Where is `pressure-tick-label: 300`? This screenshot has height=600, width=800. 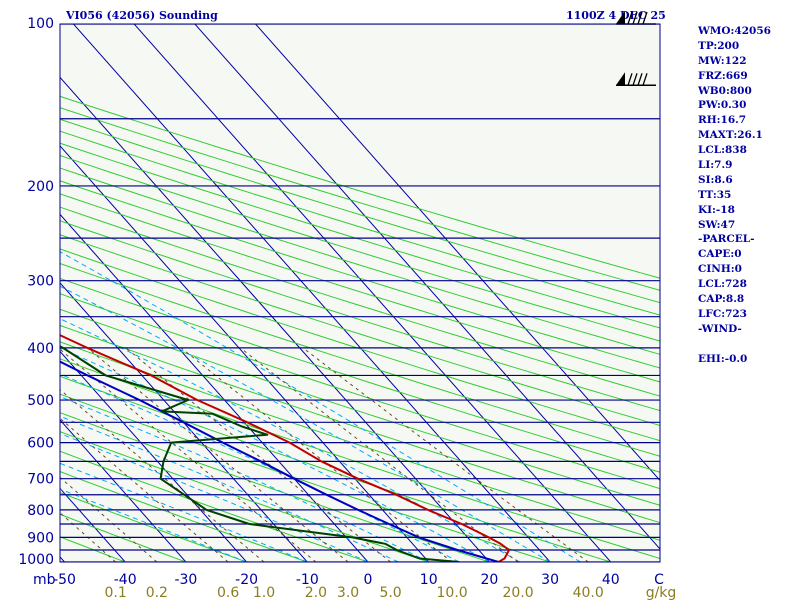 pressure-tick-label: 300 is located at coordinates (40, 282).